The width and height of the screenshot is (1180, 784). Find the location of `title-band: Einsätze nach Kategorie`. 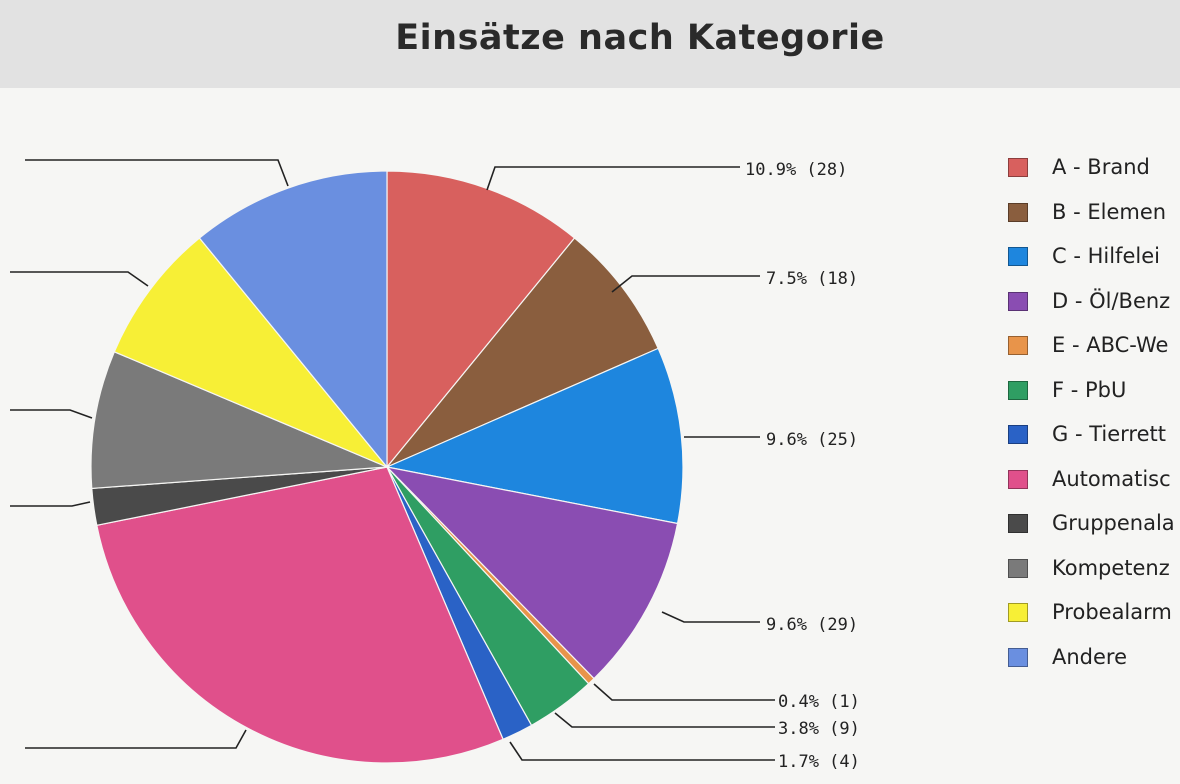

title-band: Einsätze nach Kategorie is located at coordinates (590, 44).